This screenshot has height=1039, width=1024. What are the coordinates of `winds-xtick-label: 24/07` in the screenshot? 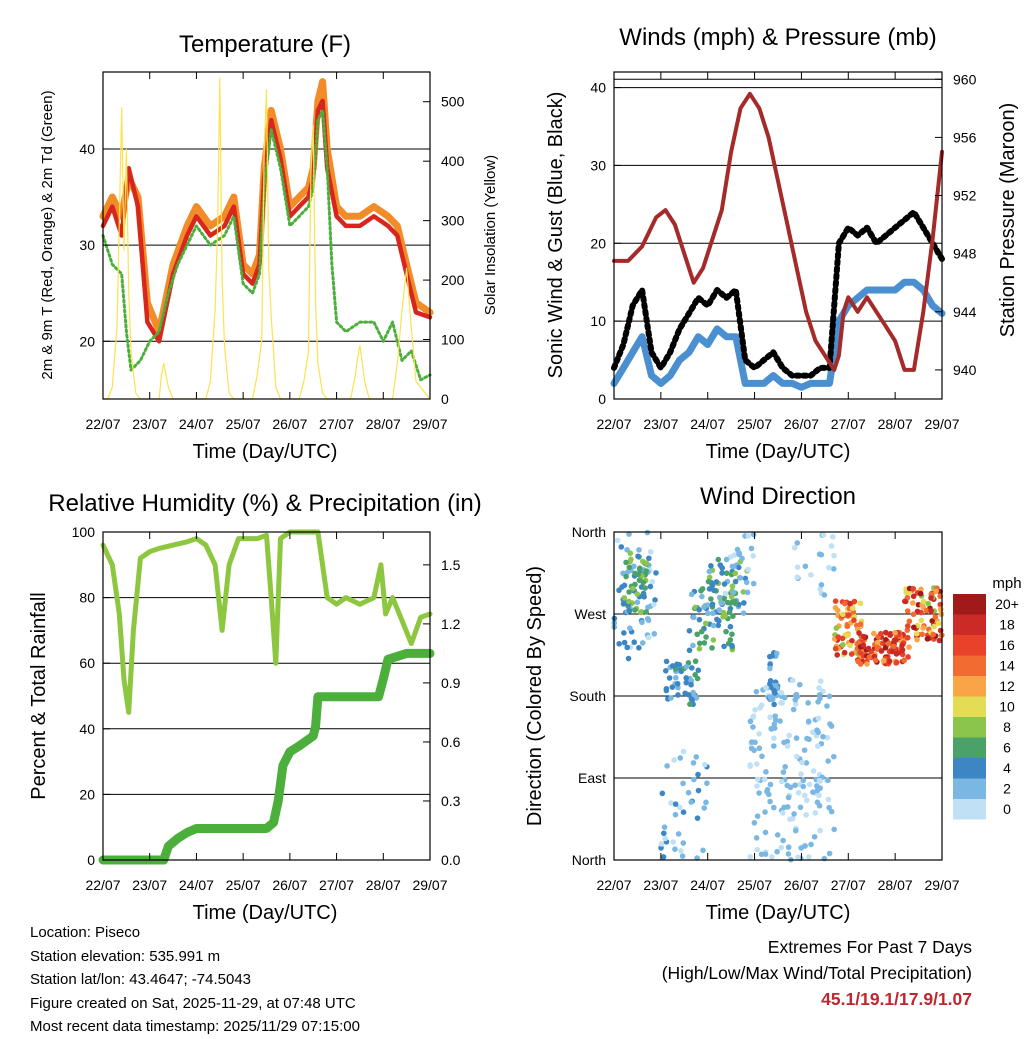 It's located at (707, 424).